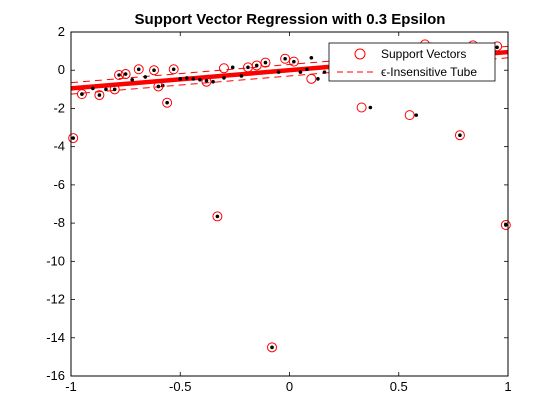  What do you see at coordinates (61, 69) in the screenshot?
I see `y-tick-label: 0` at bounding box center [61, 69].